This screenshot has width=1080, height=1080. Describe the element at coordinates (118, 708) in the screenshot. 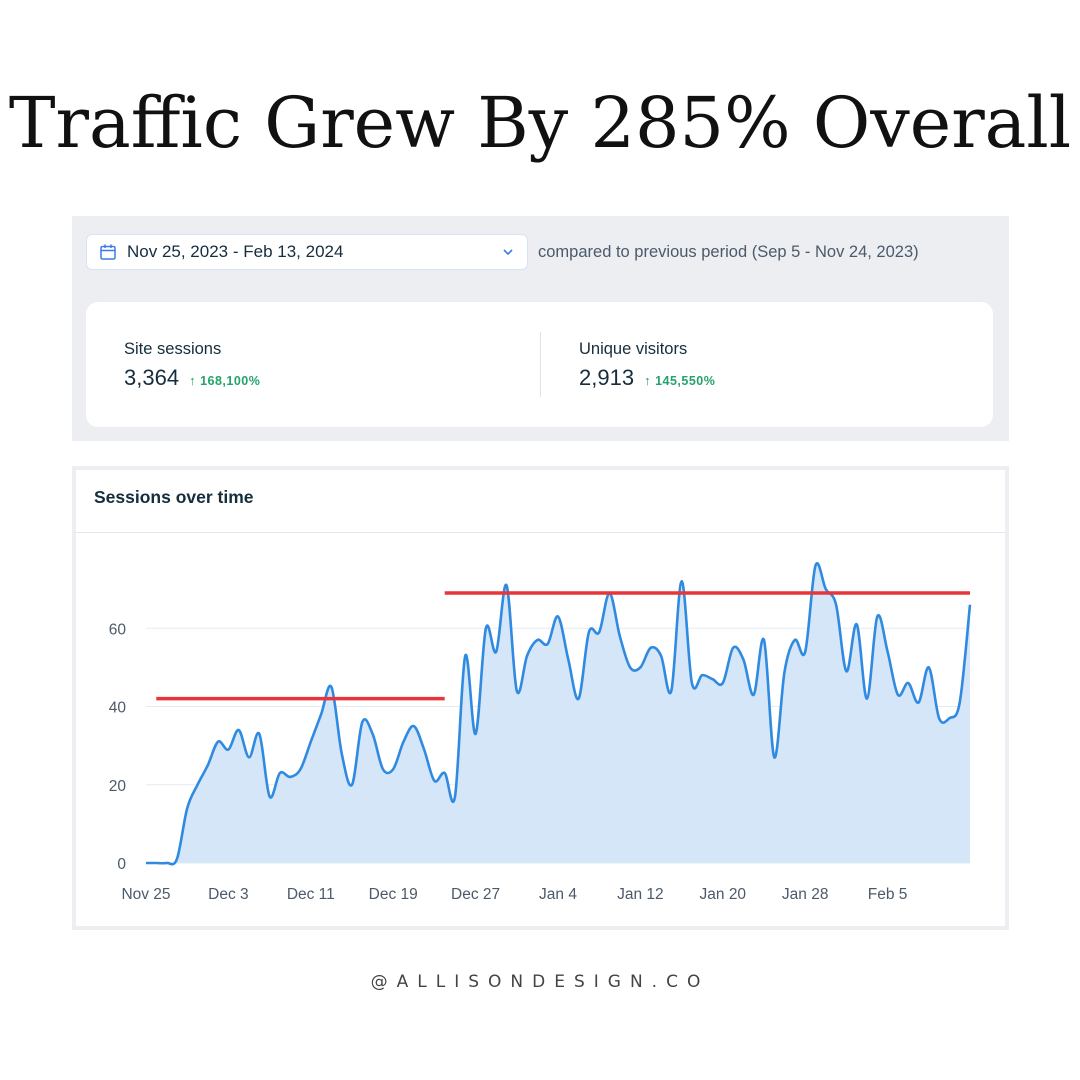

I see `y-tick-label: 40` at that location.